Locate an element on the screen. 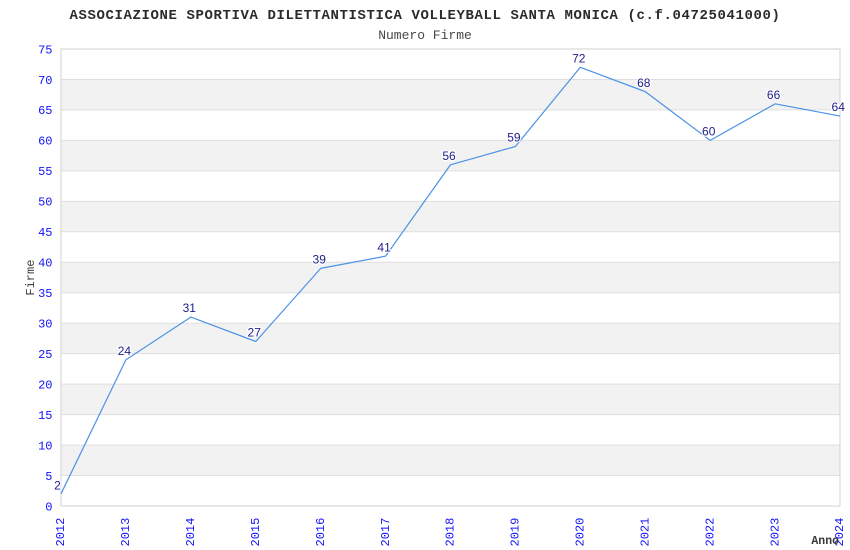 Image resolution: width=850 pixels, height=550 pixels. svg-text: 65 is located at coordinates (45, 111).